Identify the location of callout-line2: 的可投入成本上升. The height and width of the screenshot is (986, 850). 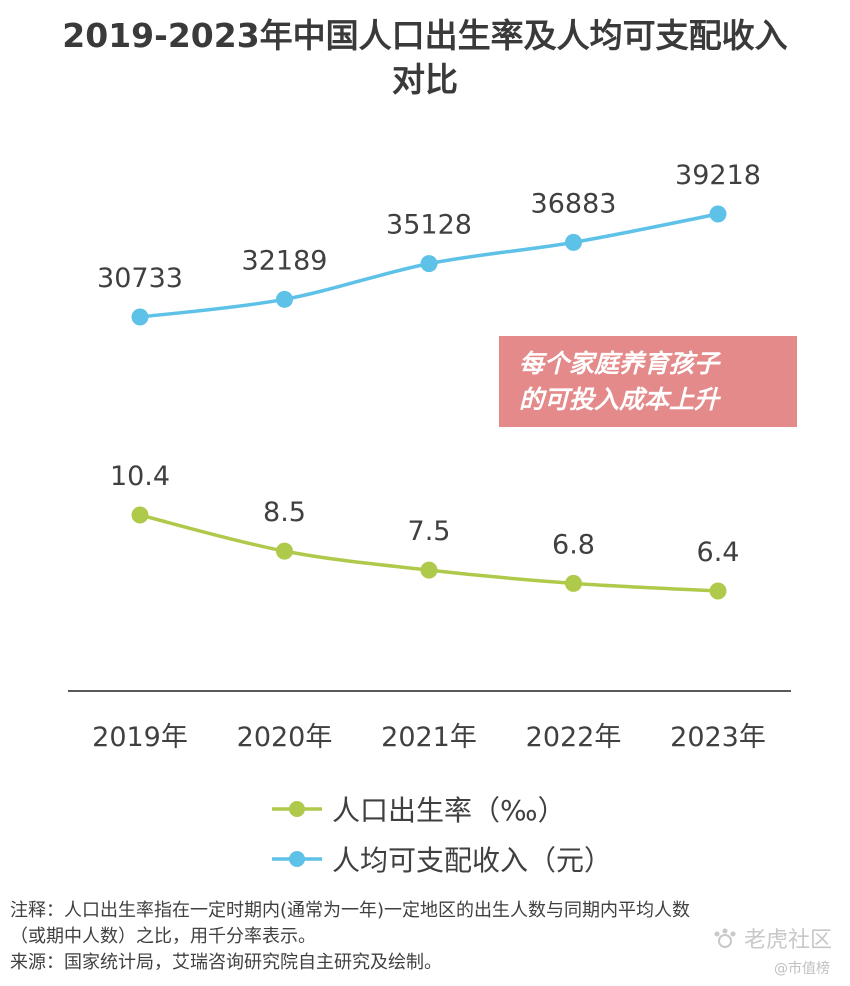
(619, 399).